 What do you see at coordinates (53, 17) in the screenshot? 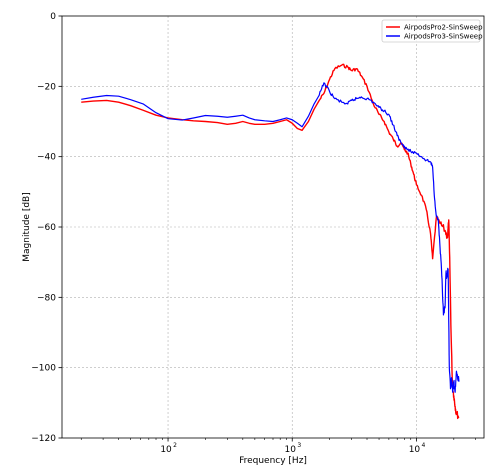
I see `y-tick-label: 0` at bounding box center [53, 17].